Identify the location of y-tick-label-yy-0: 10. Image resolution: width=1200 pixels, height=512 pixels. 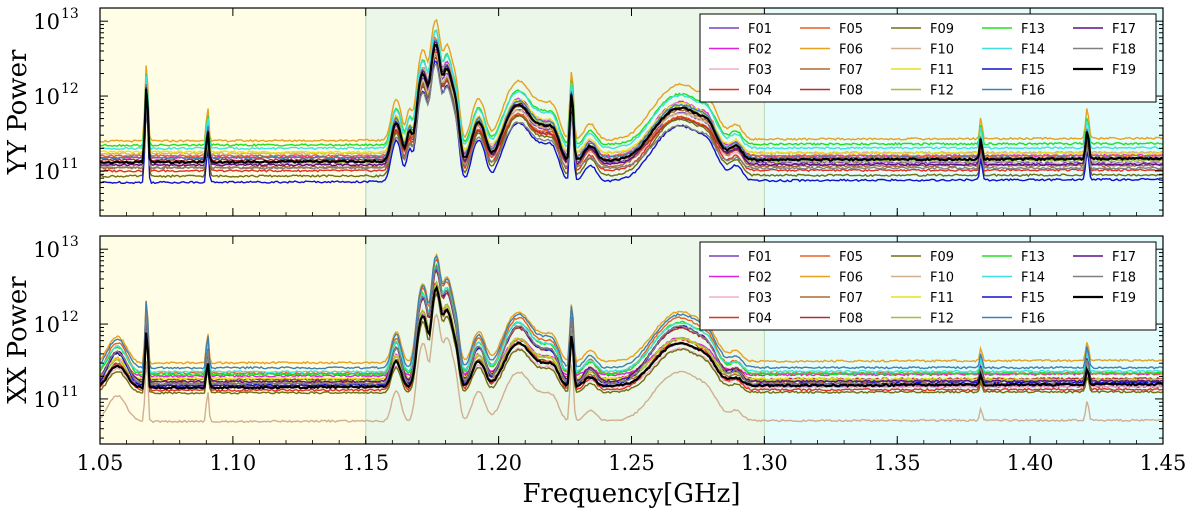
(46, 172).